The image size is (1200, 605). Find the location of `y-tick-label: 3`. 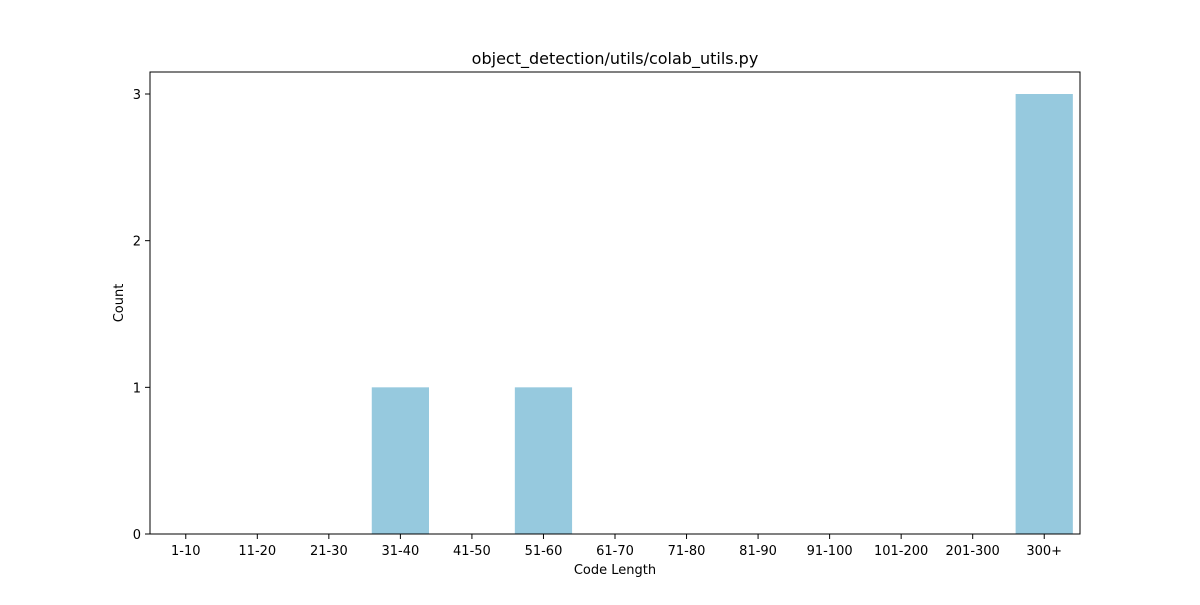

y-tick-label: 3 is located at coordinates (137, 95).